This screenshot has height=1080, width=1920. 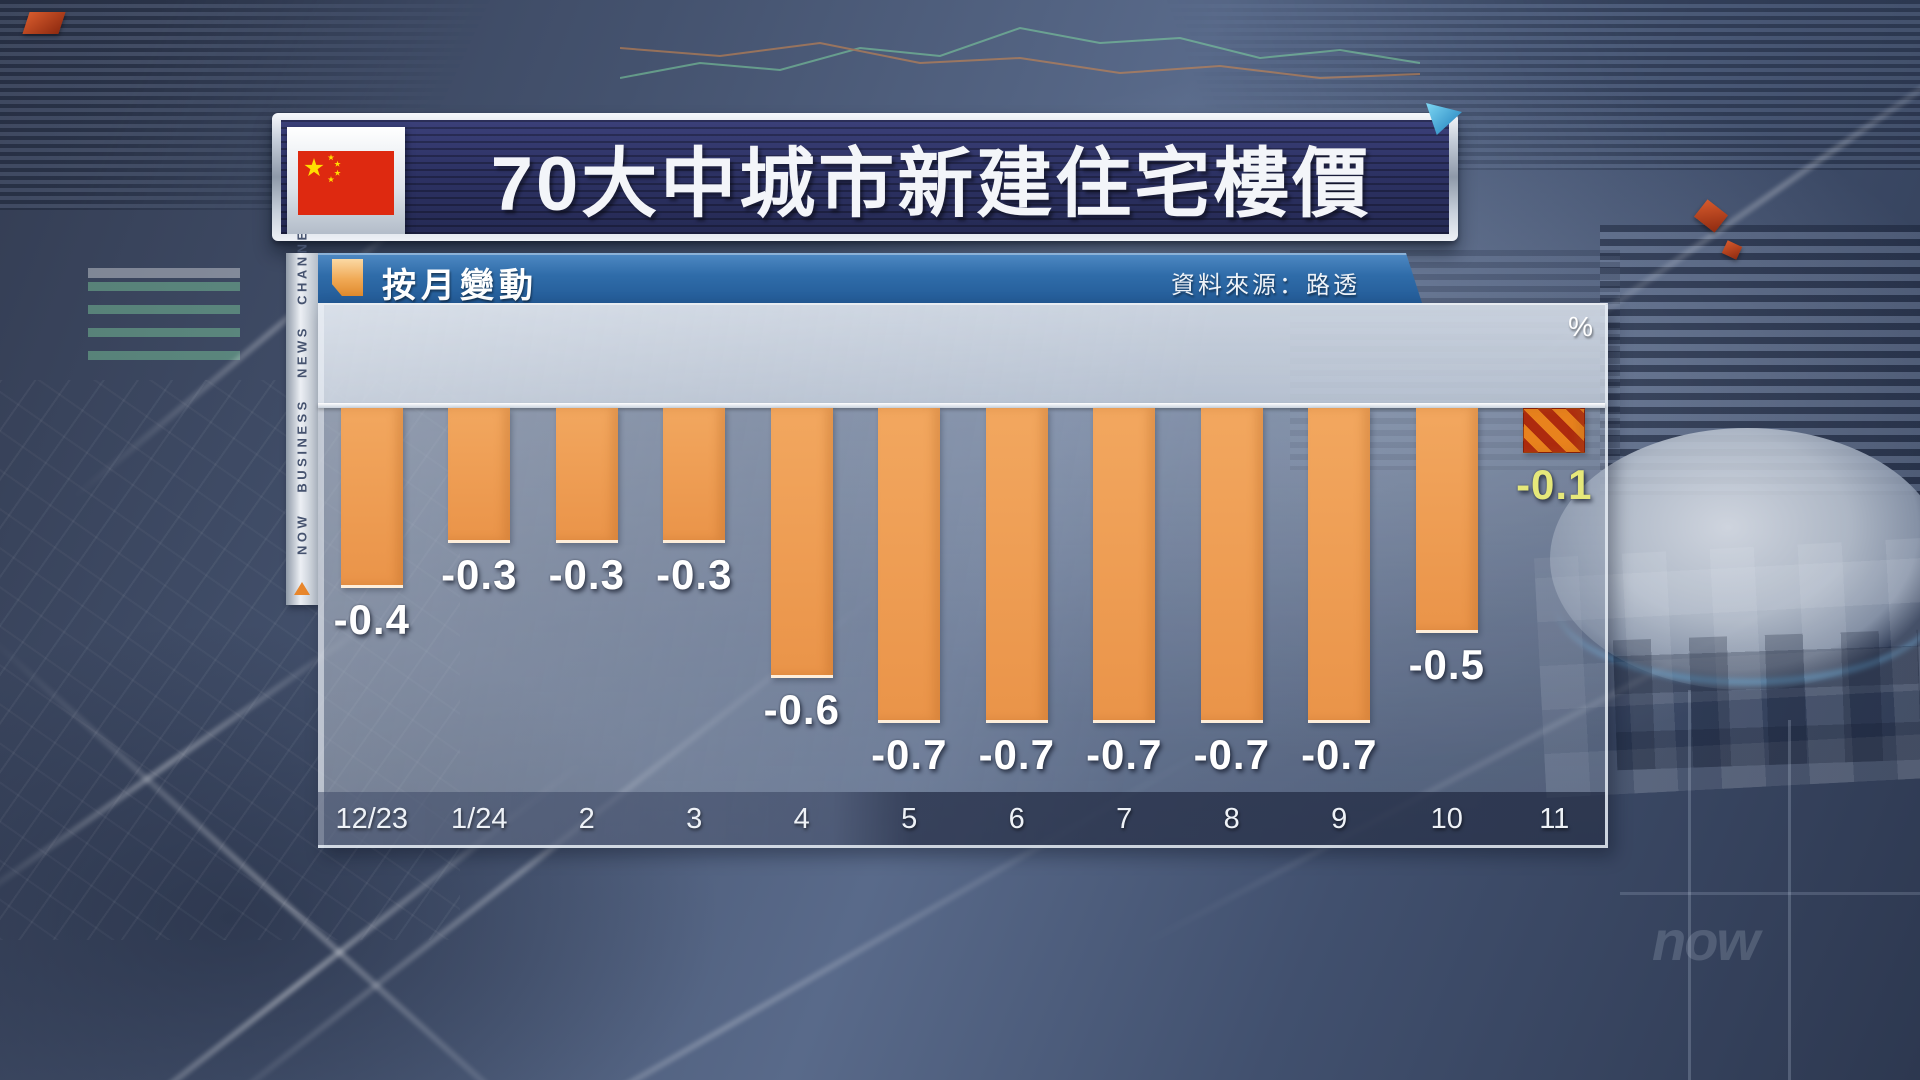 What do you see at coordinates (347, 277) in the screenshot?
I see `page-fold-icon` at bounding box center [347, 277].